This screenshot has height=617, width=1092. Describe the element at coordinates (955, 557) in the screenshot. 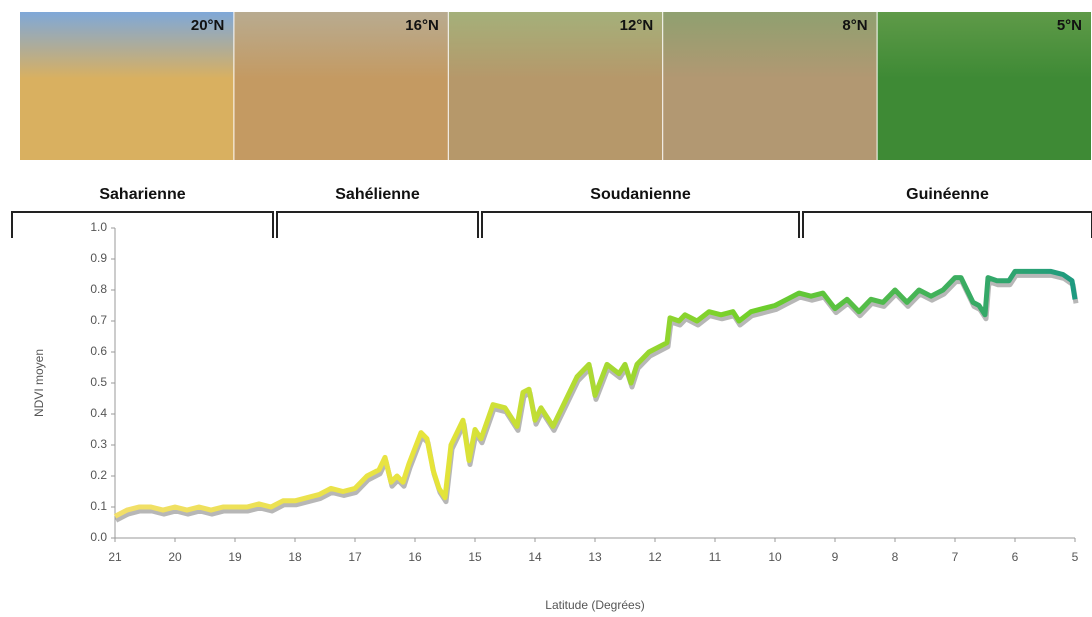

I see `x-tick-label: 7` at that location.